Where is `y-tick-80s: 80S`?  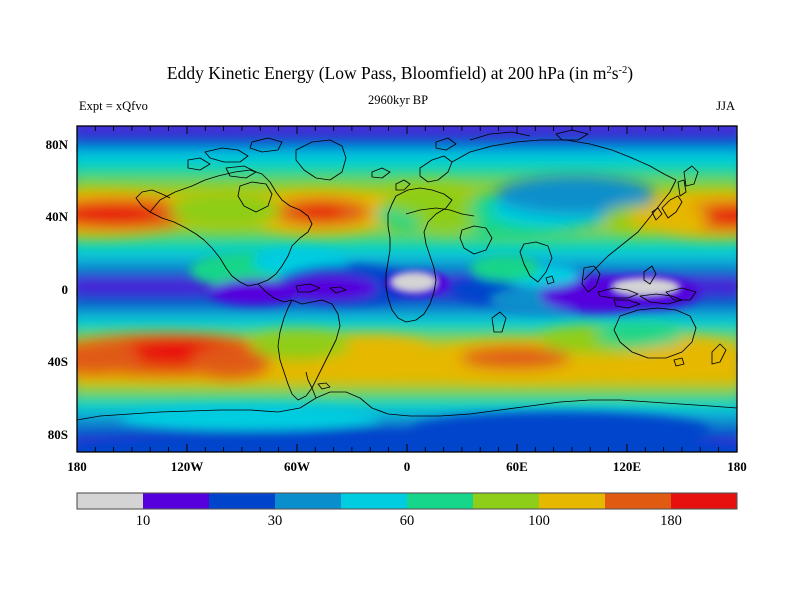
y-tick-80s: 80S is located at coordinates (58, 434).